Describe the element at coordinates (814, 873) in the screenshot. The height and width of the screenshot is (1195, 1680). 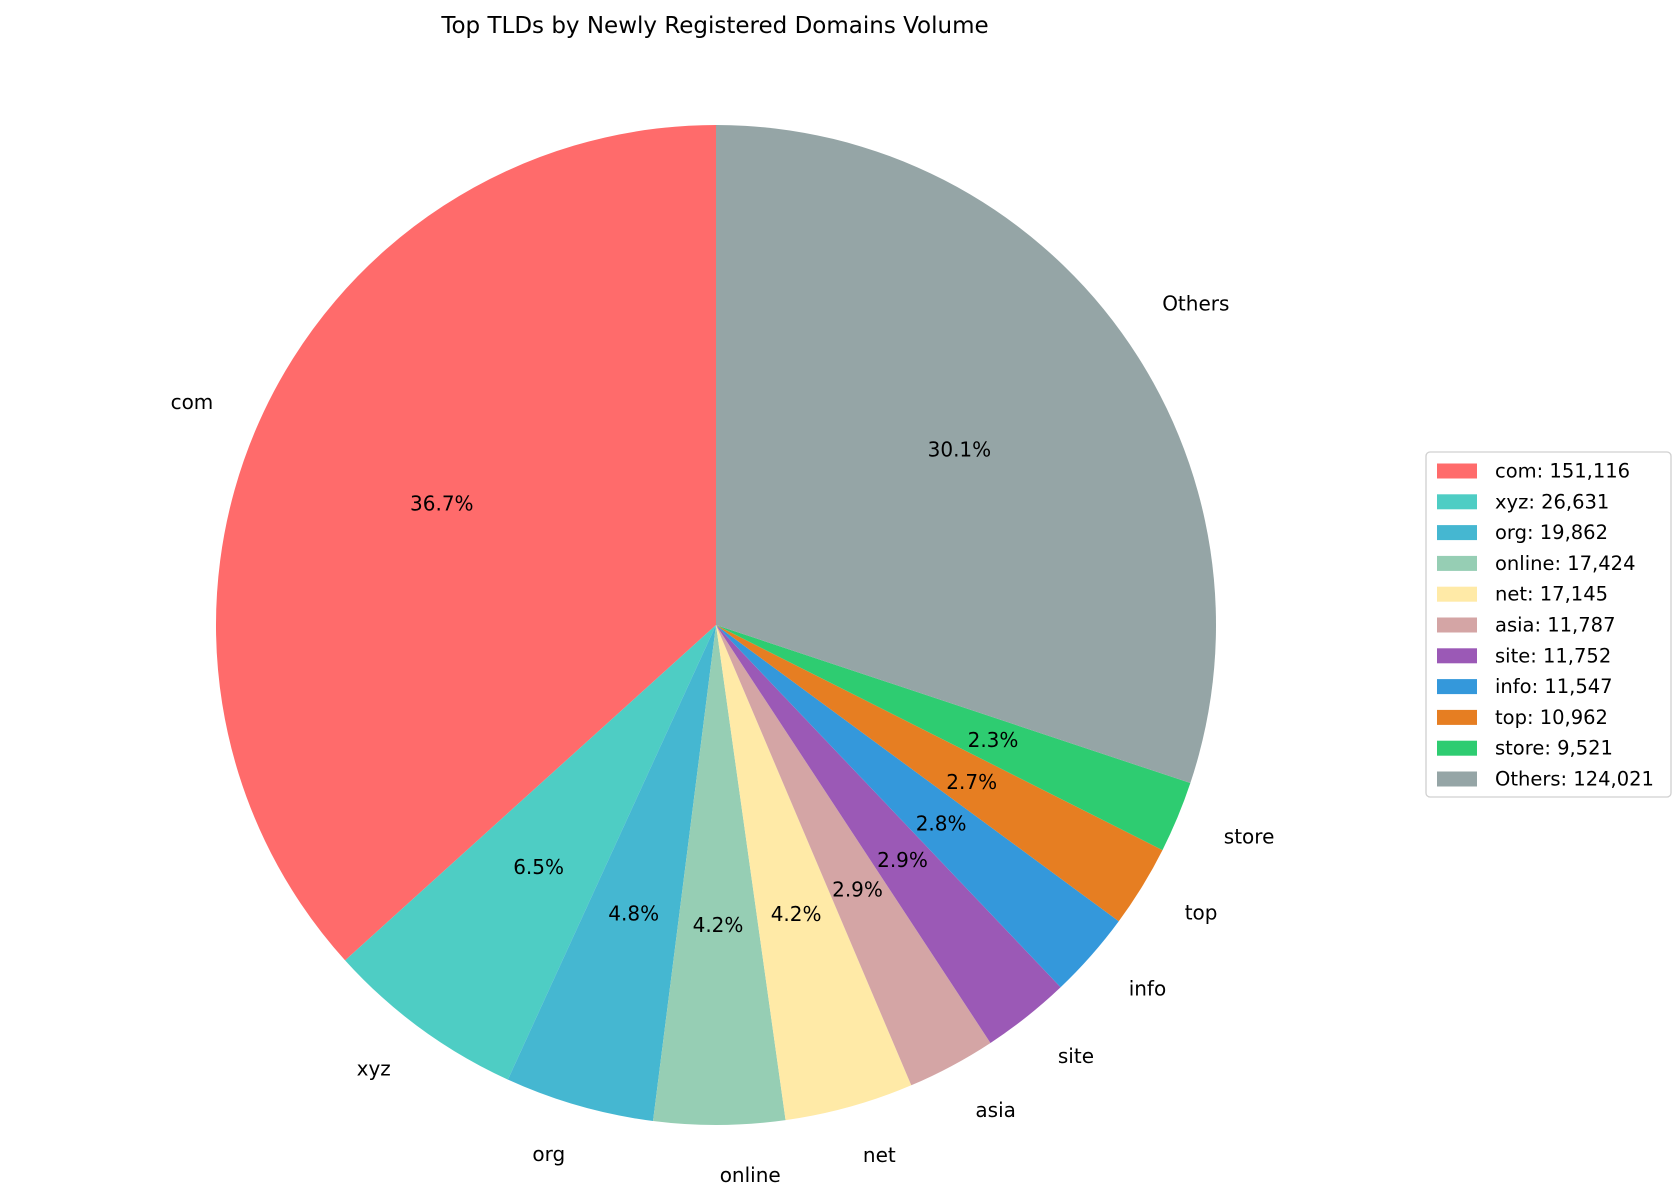
I see `pie-slice-net` at that location.